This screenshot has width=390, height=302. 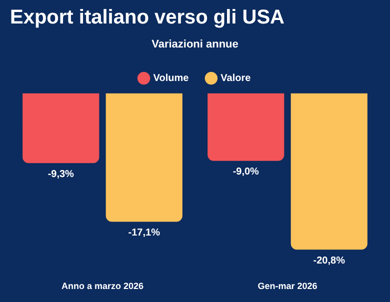 I want to click on data-label: -17,1%, so click(x=144, y=233).